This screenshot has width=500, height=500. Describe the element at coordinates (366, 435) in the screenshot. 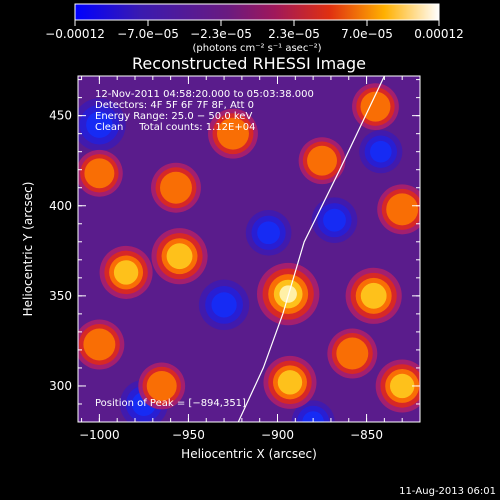

I see `x-tick-label: −850` at that location.